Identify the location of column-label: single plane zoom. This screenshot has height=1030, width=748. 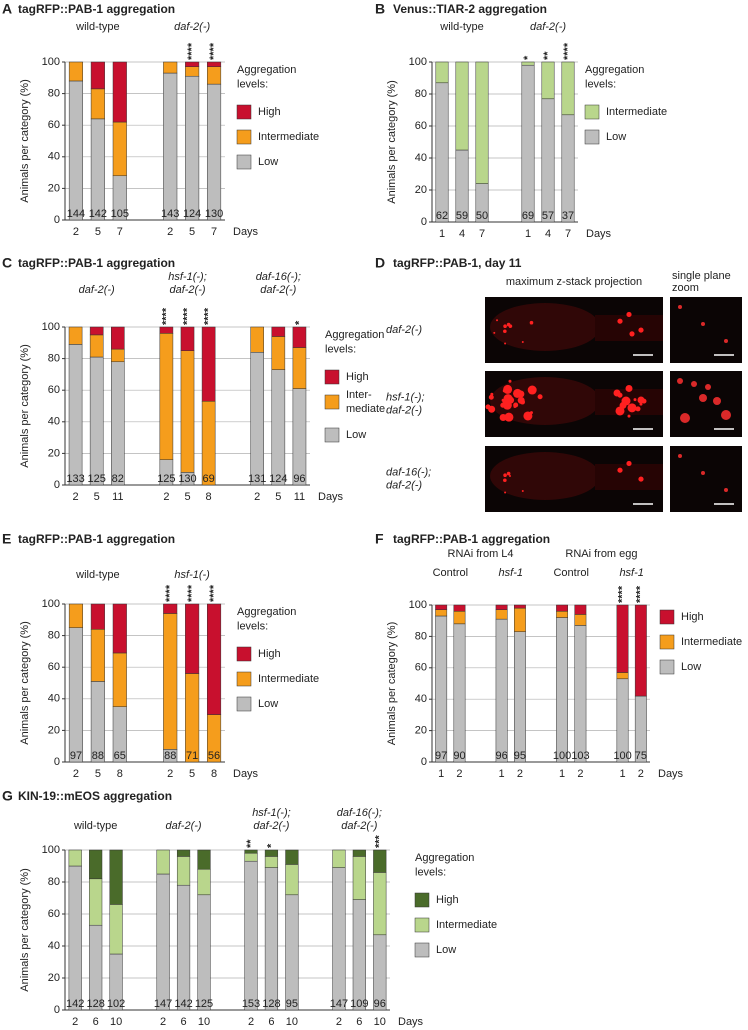
(701, 282).